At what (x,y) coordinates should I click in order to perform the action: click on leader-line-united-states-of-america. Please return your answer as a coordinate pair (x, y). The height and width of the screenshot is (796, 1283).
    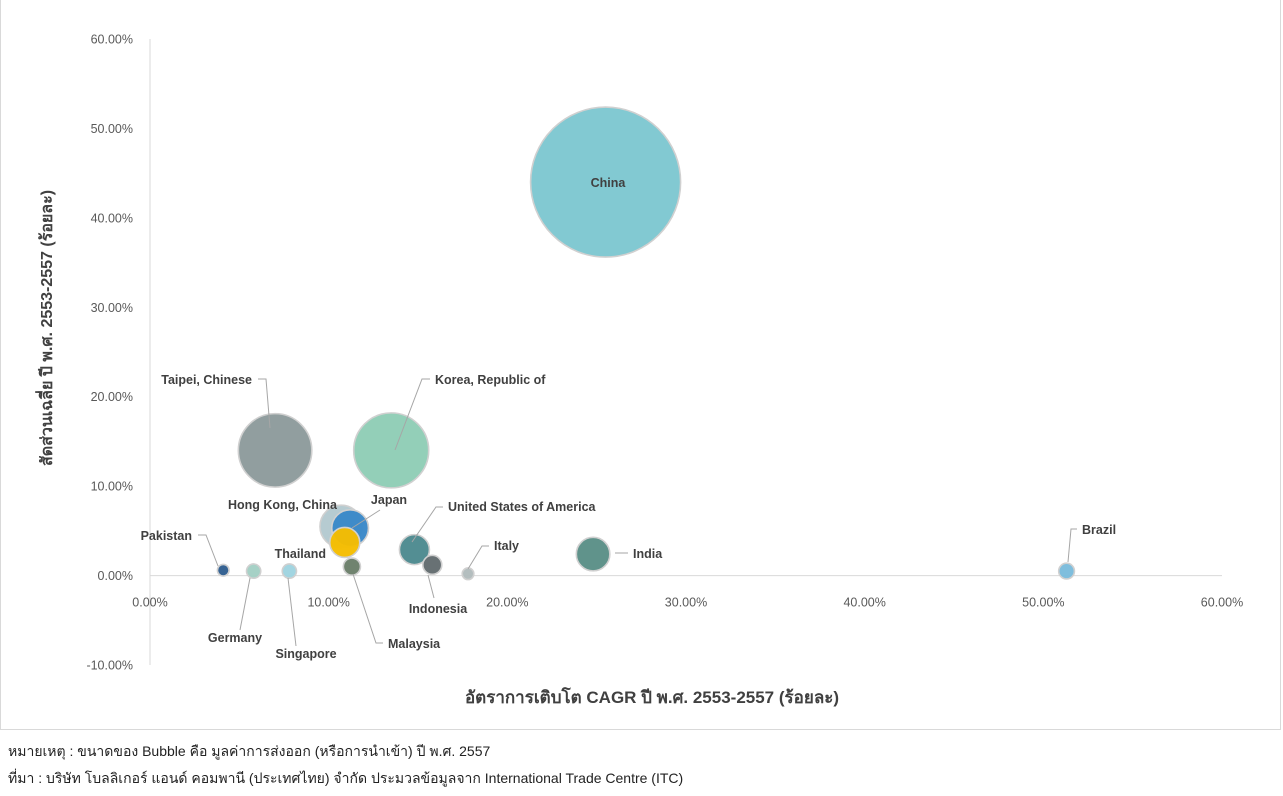
    Looking at the image, I should click on (427, 524).